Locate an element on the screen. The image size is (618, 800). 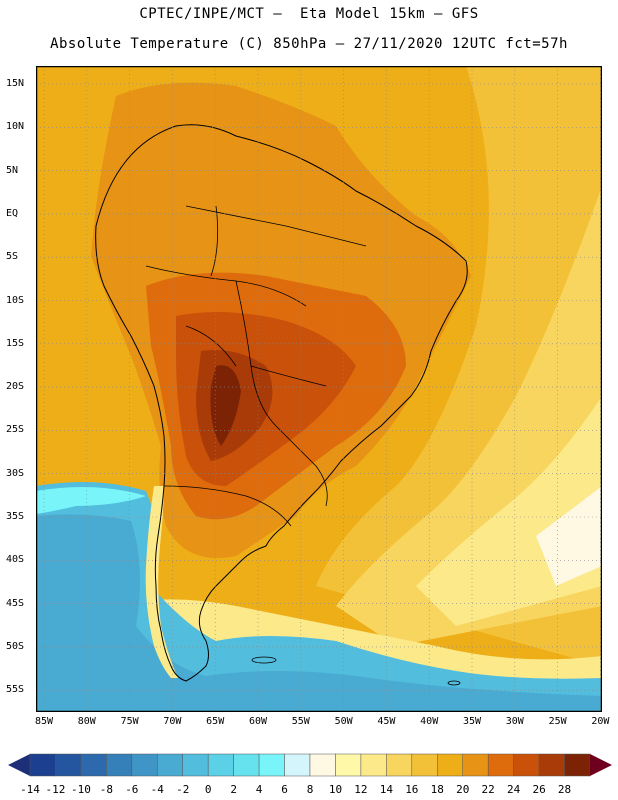
lat-label: EQ is located at coordinates (12, 213).